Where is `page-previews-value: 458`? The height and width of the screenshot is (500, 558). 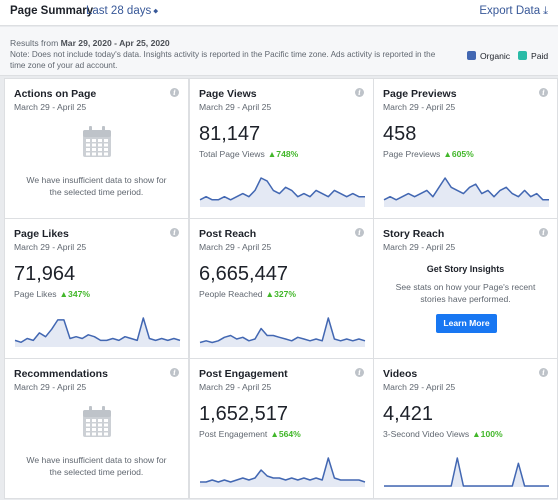
page-previews-value: 458 is located at coordinates (400, 134).